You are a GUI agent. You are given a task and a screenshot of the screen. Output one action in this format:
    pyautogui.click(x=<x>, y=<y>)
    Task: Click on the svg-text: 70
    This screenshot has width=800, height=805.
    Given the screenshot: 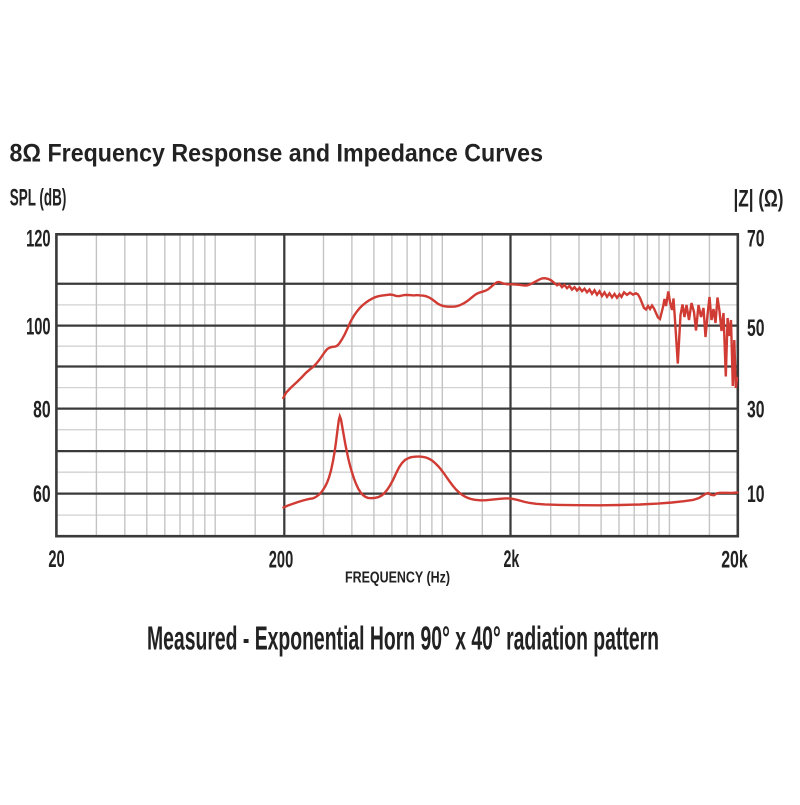 What is the action you would take?
    pyautogui.click(x=756, y=239)
    